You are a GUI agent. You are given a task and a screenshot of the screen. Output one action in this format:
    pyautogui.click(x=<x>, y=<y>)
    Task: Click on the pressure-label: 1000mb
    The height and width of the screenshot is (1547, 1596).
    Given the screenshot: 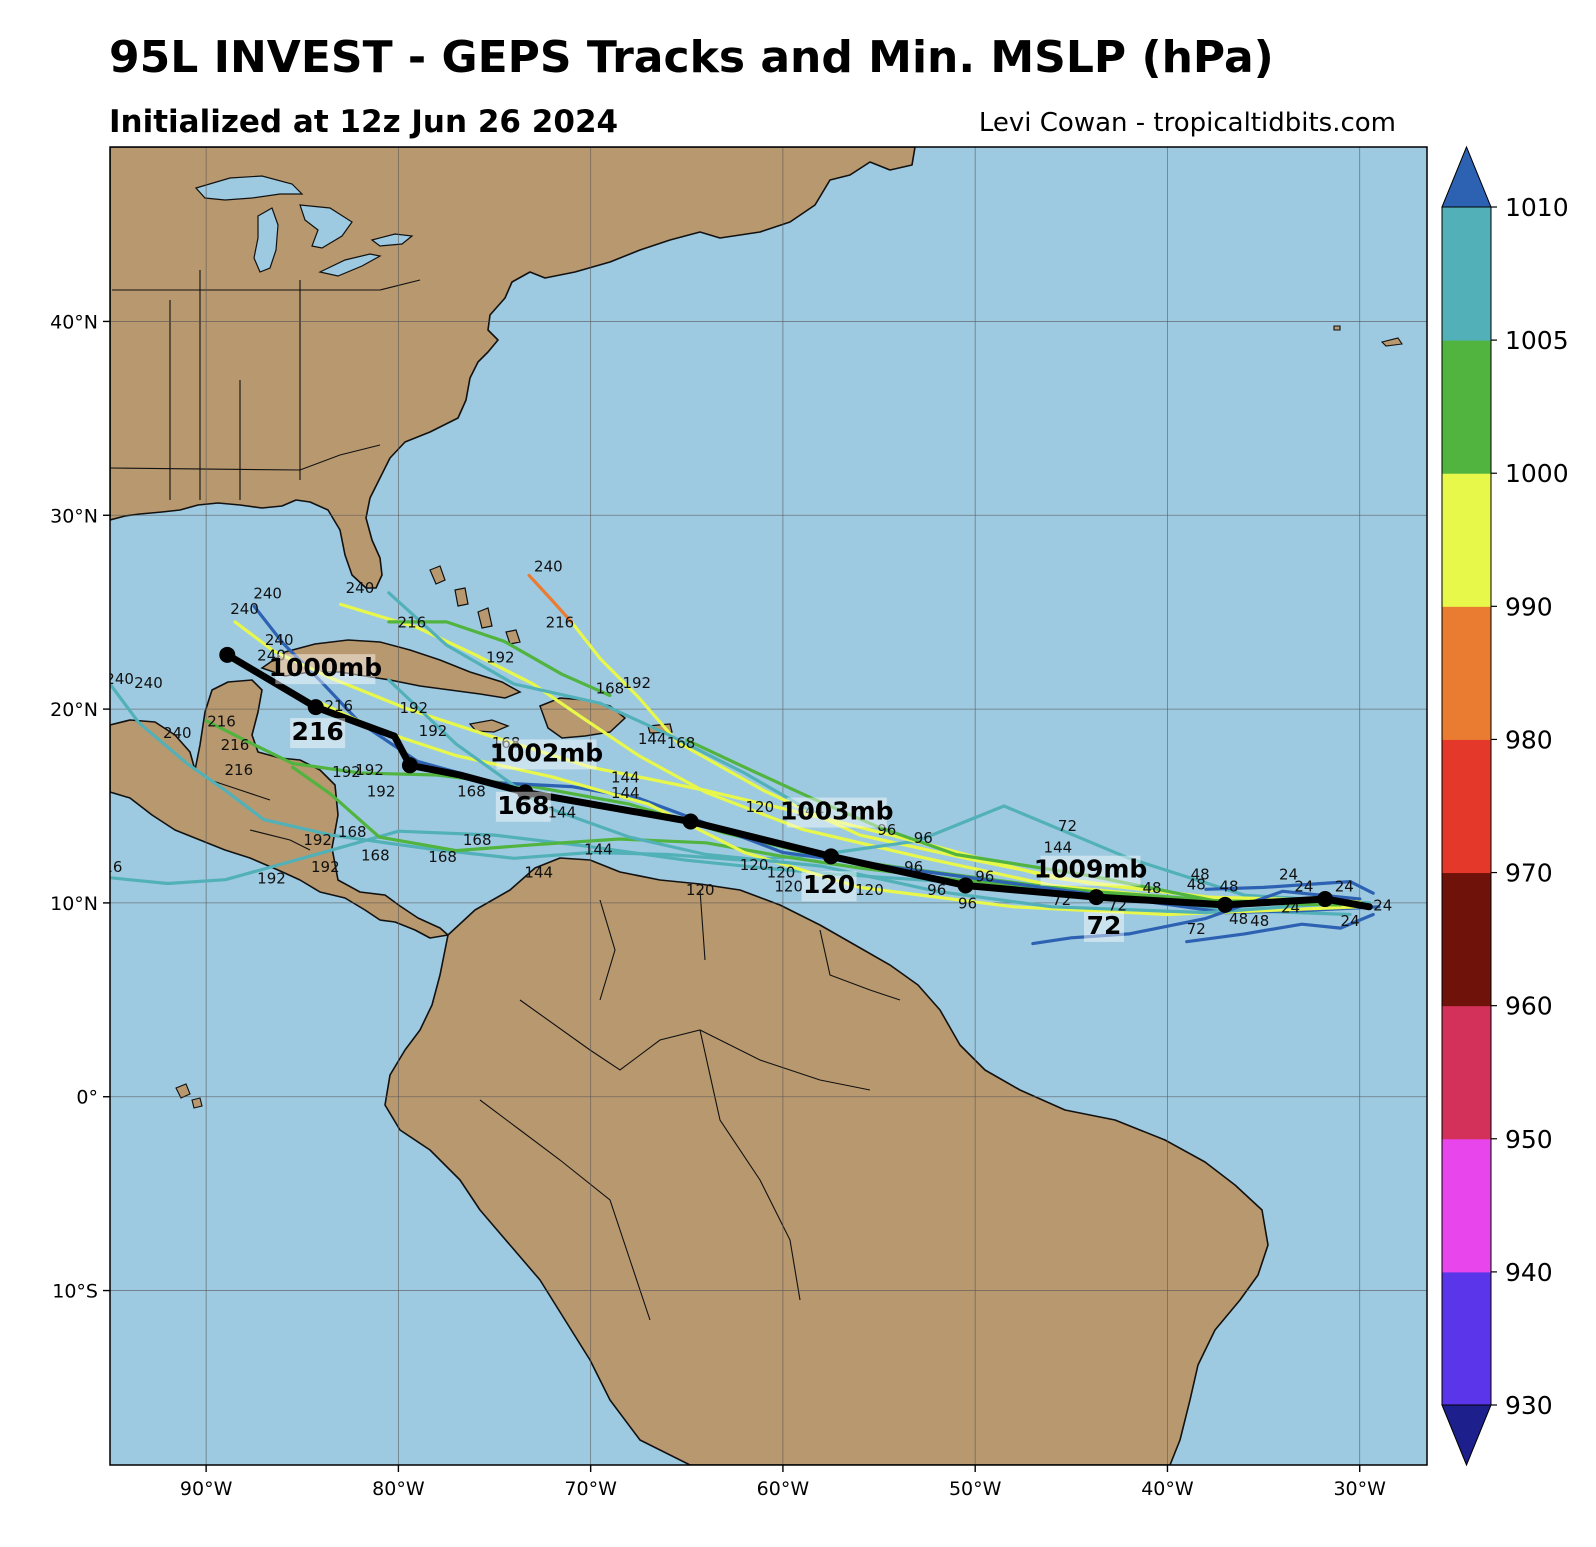 What is the action you would take?
    pyautogui.click(x=326, y=667)
    